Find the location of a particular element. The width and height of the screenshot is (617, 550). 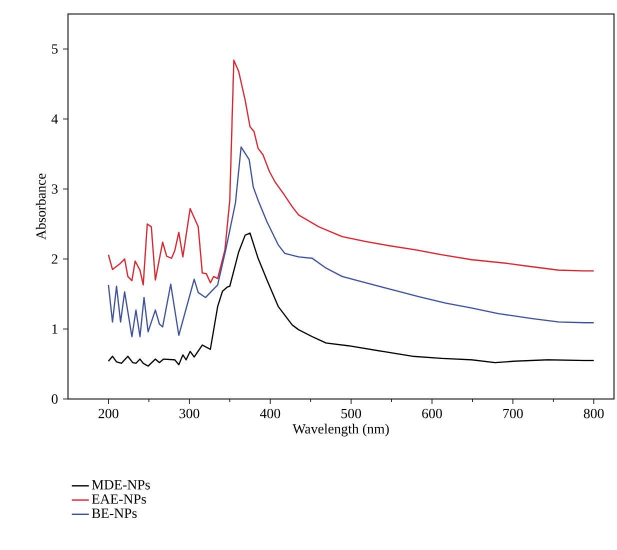

y-tick-label: 4 is located at coordinates (54, 119).